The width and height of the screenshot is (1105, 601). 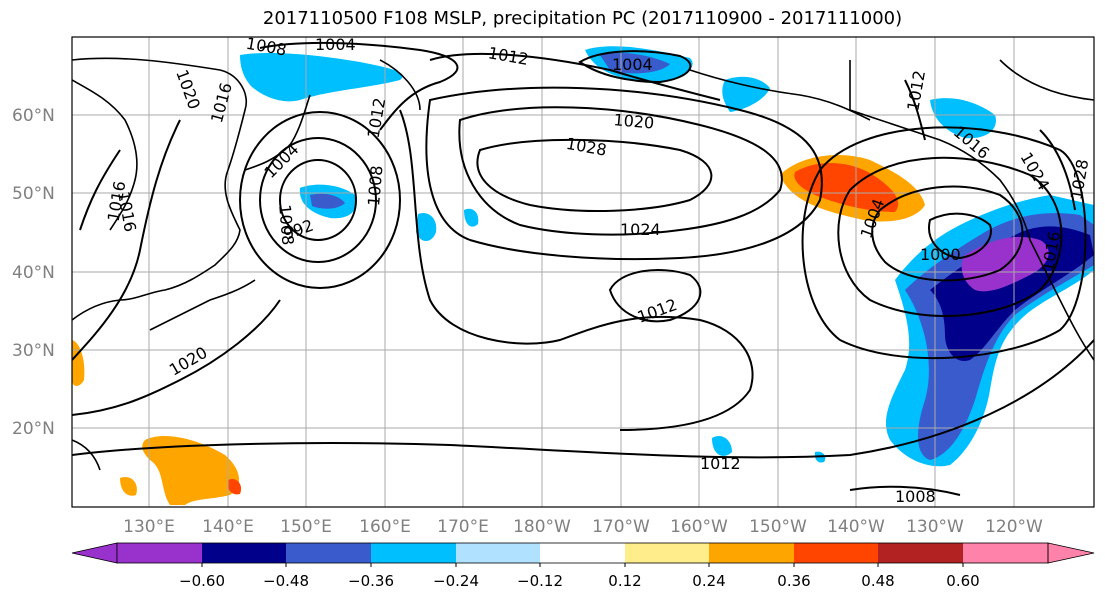 What do you see at coordinates (935, 527) in the screenshot?
I see `lon-label: 130°W` at bounding box center [935, 527].